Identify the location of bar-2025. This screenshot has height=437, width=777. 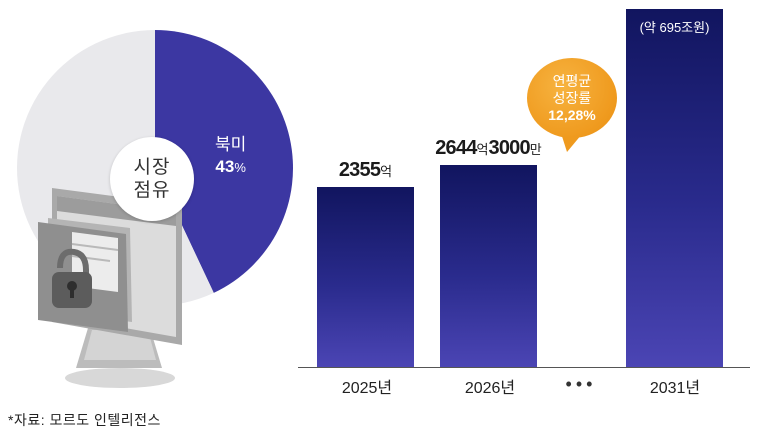
(365, 277).